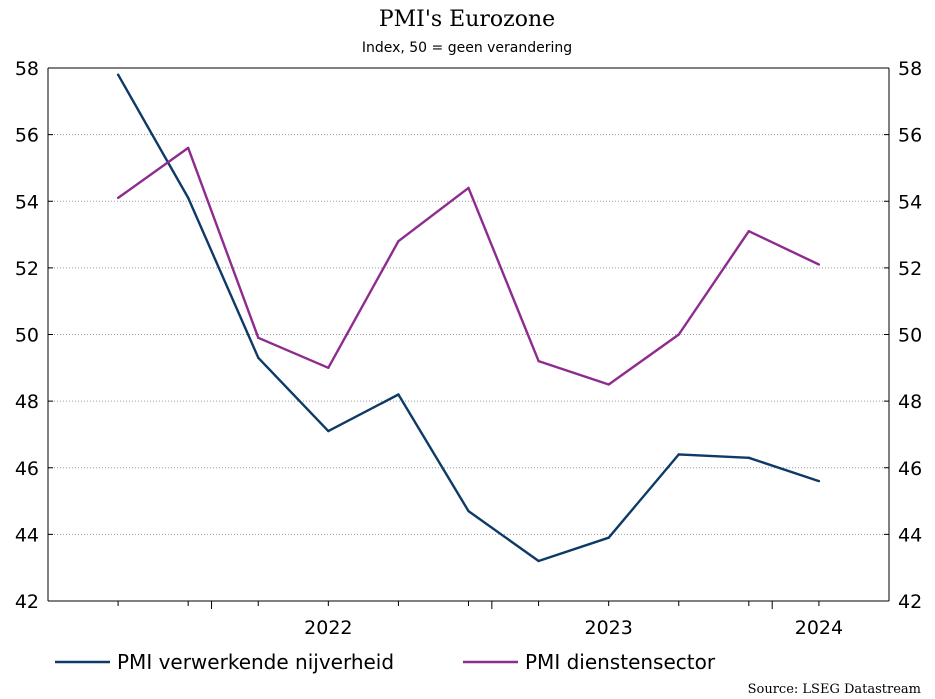 This screenshot has width=935, height=699. What do you see at coordinates (910, 469) in the screenshot?
I see `ytick-right-46: 46` at bounding box center [910, 469].